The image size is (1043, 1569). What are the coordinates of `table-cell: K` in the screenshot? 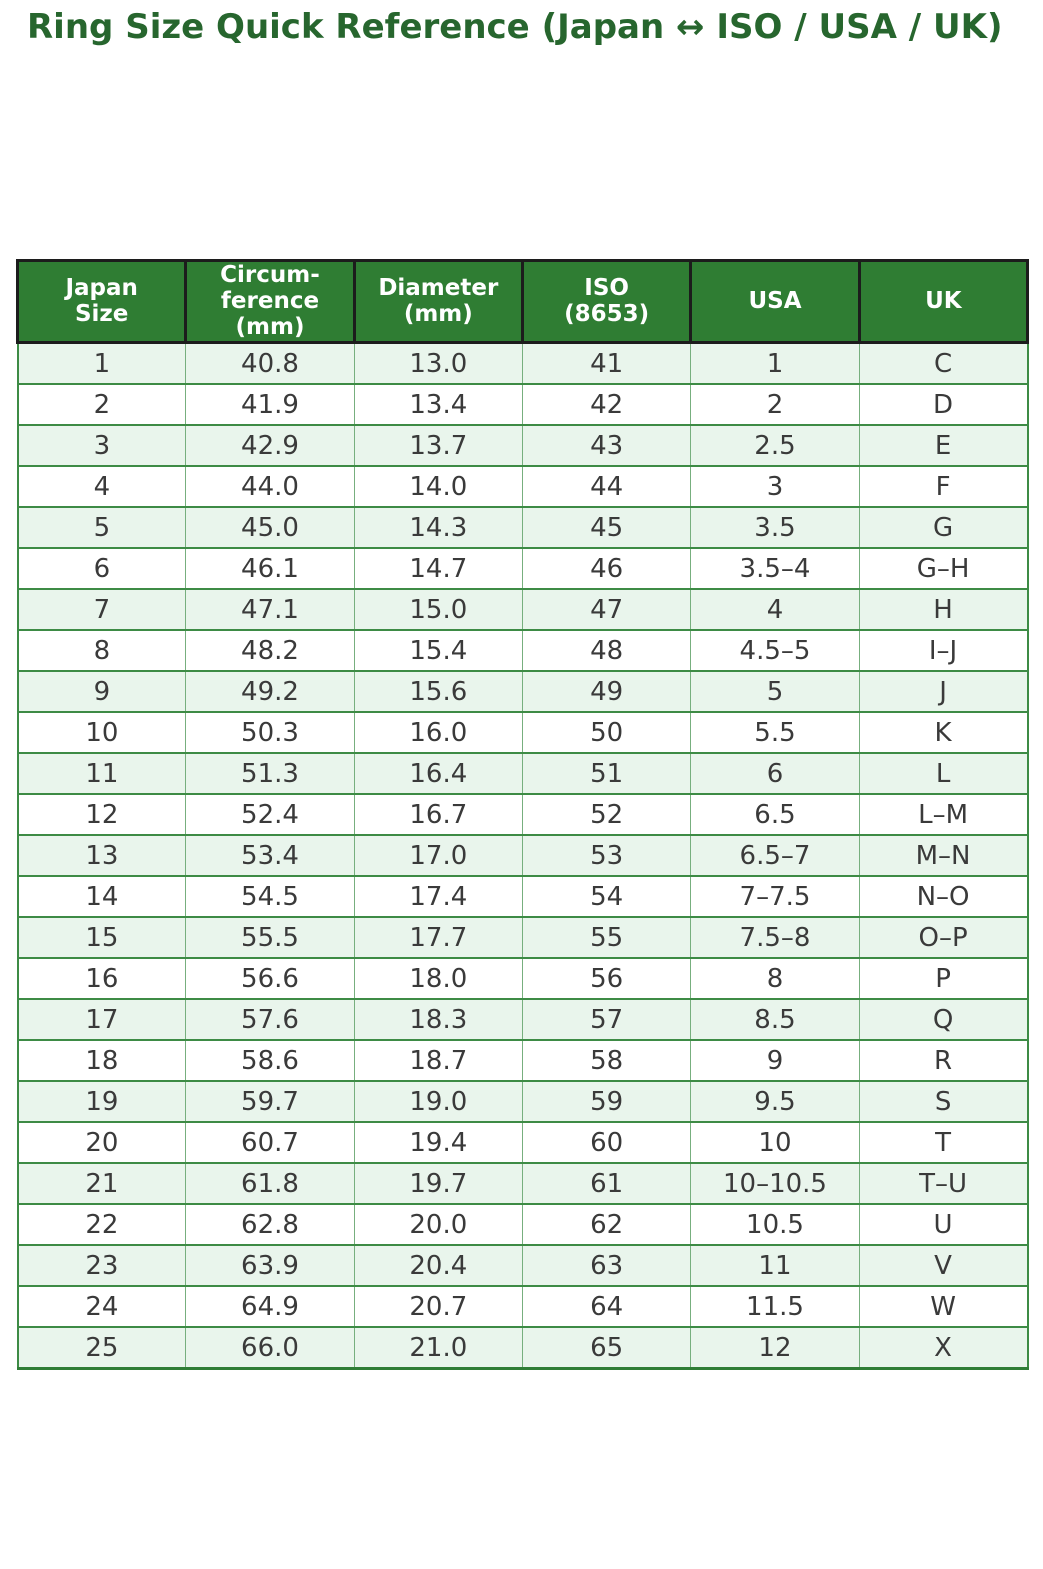 It's located at (943, 733).